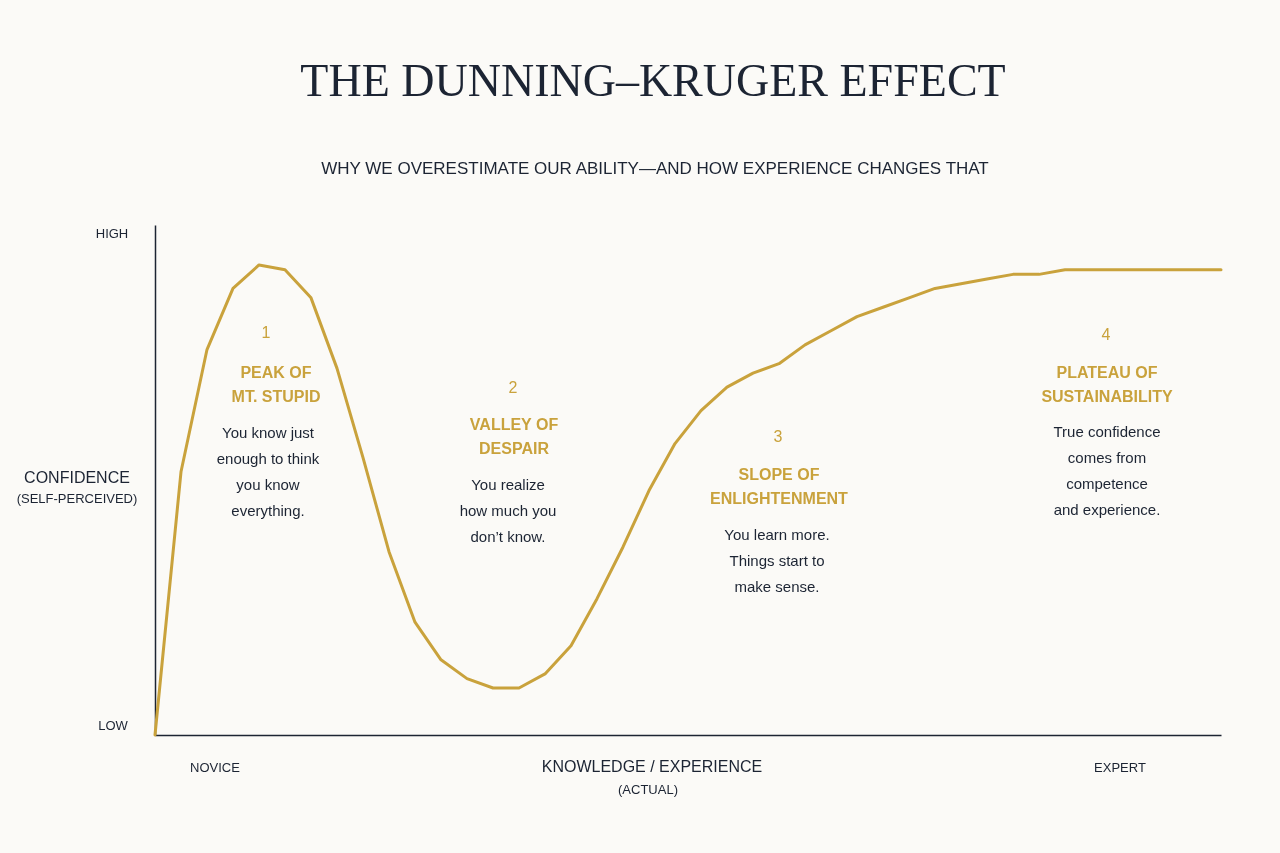  Describe the element at coordinates (652, 766) in the screenshot. I see `x-axis-title: KNOWLEDGE / EXPERIENCE` at that location.